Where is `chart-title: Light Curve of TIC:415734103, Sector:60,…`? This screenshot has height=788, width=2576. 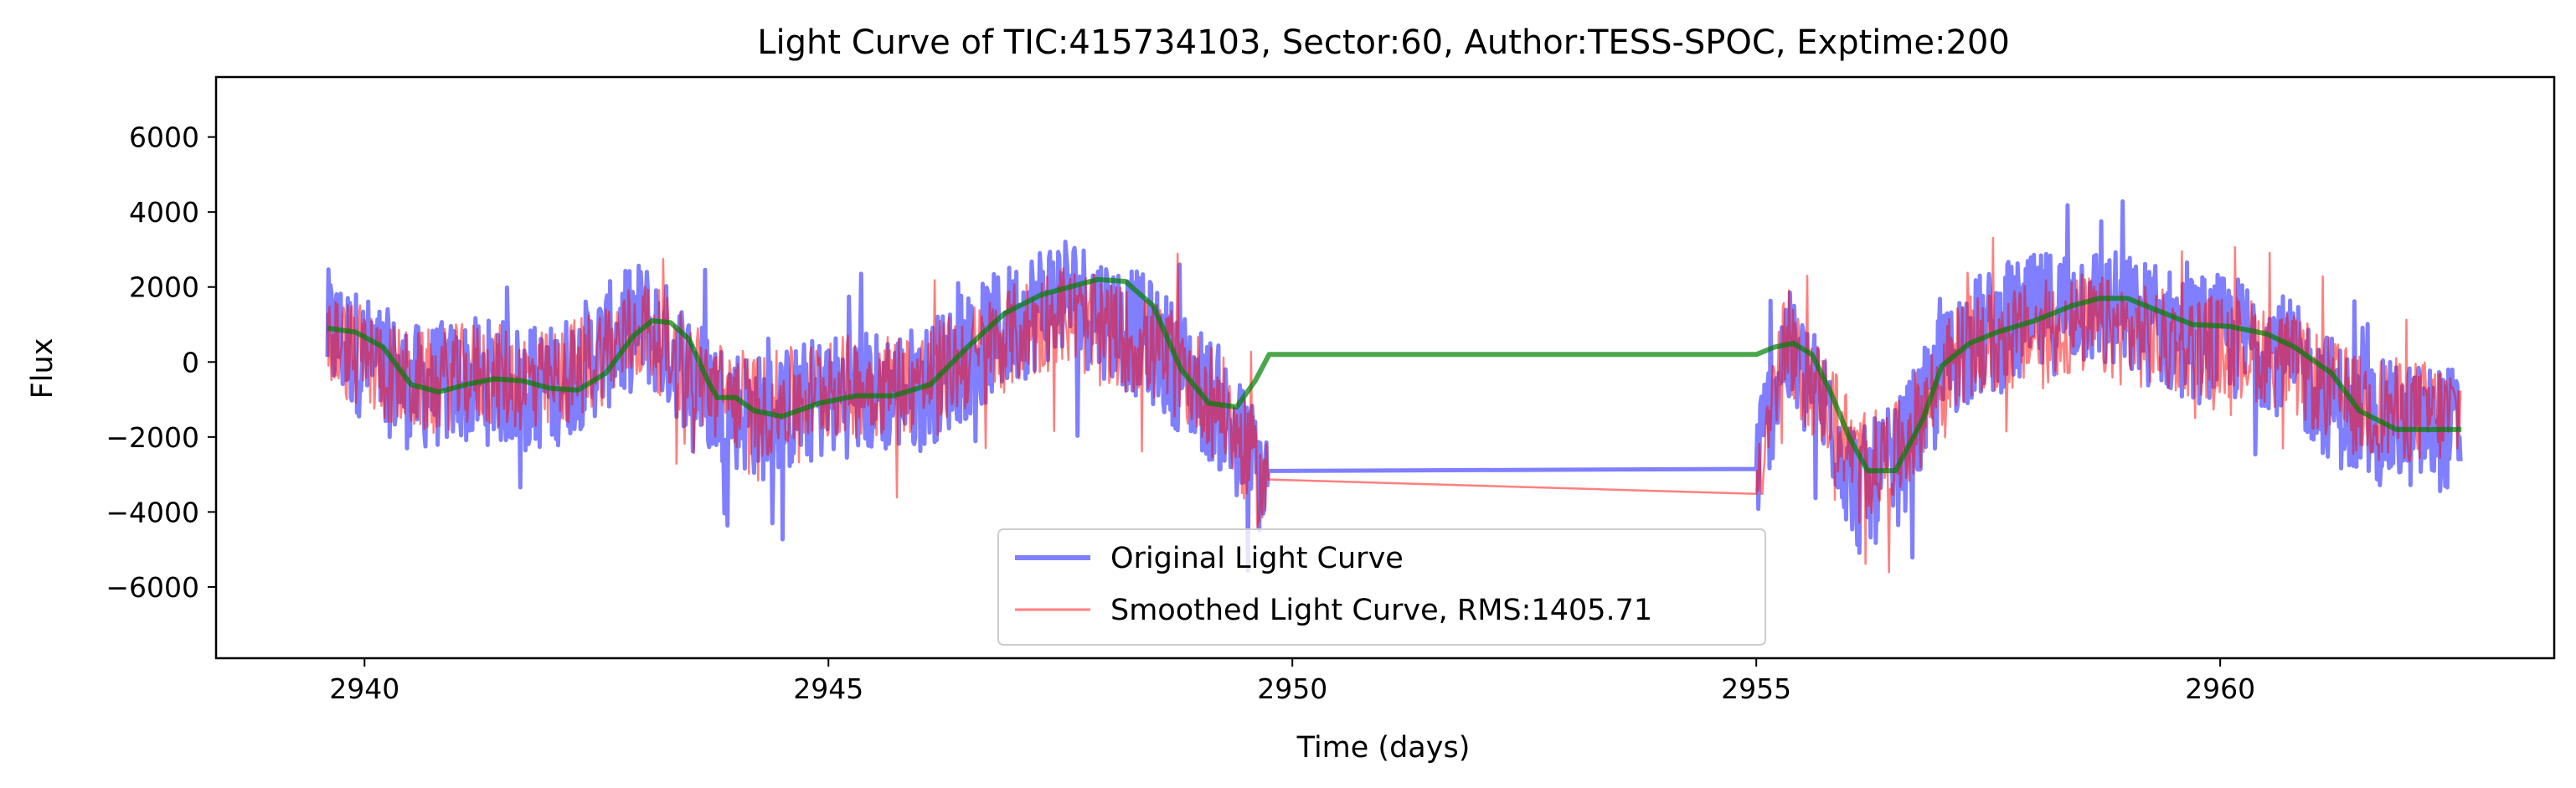
chart-title: Light Curve of TIC:415734103, Sector:60,… is located at coordinates (1383, 42).